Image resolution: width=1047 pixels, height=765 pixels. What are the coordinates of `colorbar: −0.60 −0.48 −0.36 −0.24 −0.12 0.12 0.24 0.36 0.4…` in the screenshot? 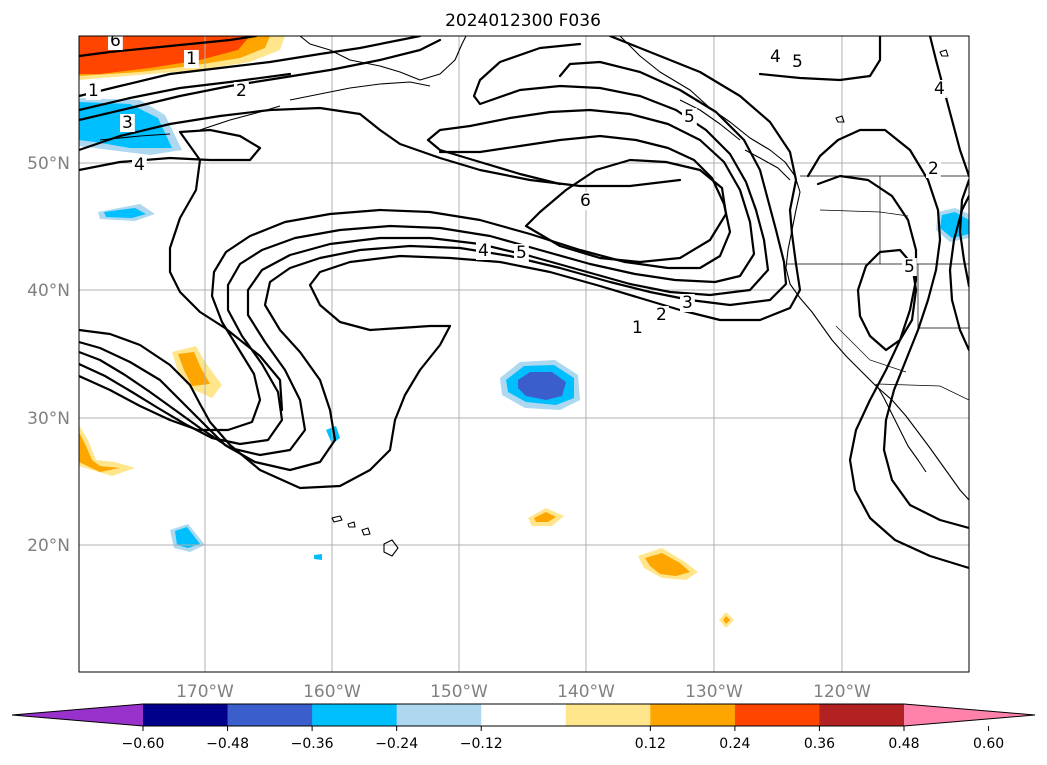 It's located at (523, 727).